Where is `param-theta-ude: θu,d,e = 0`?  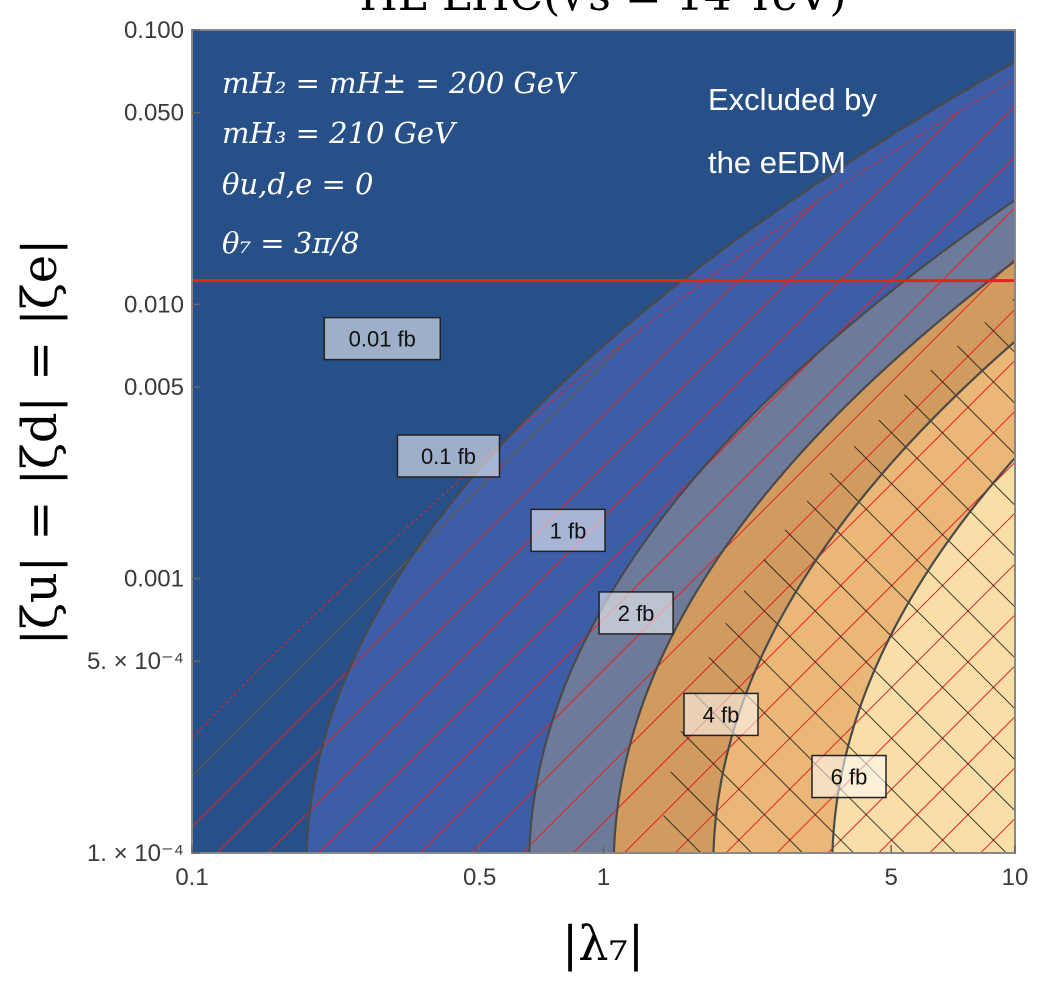
param-theta-ude: θu,d,e = 0 is located at coordinates (298, 184).